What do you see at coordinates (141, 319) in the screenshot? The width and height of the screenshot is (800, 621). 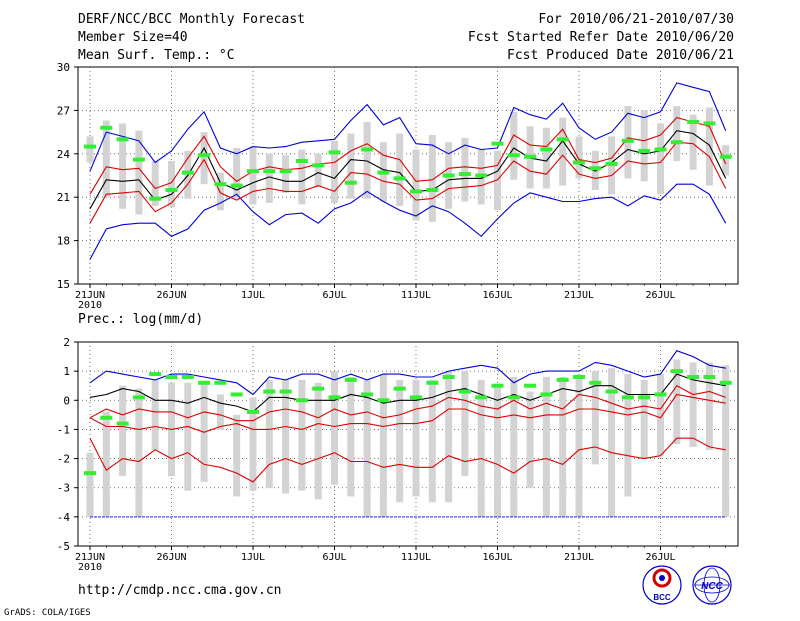 I see `variable-bottom-label: Prec.: log(mm/d)` at bounding box center [141, 319].